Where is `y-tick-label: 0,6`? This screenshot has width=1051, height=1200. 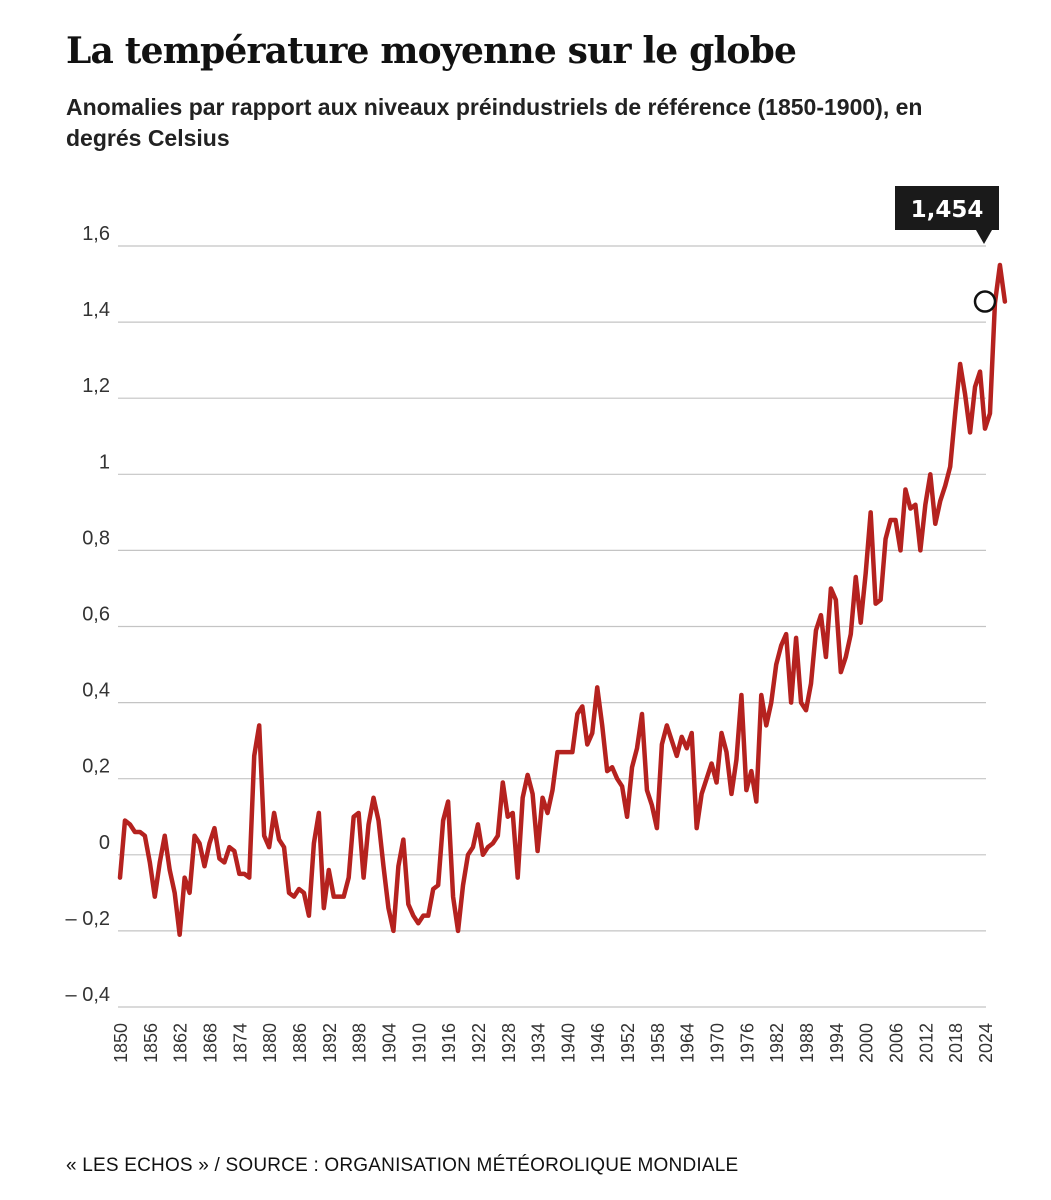
y-tick-label: 0,6 is located at coordinates (96, 615).